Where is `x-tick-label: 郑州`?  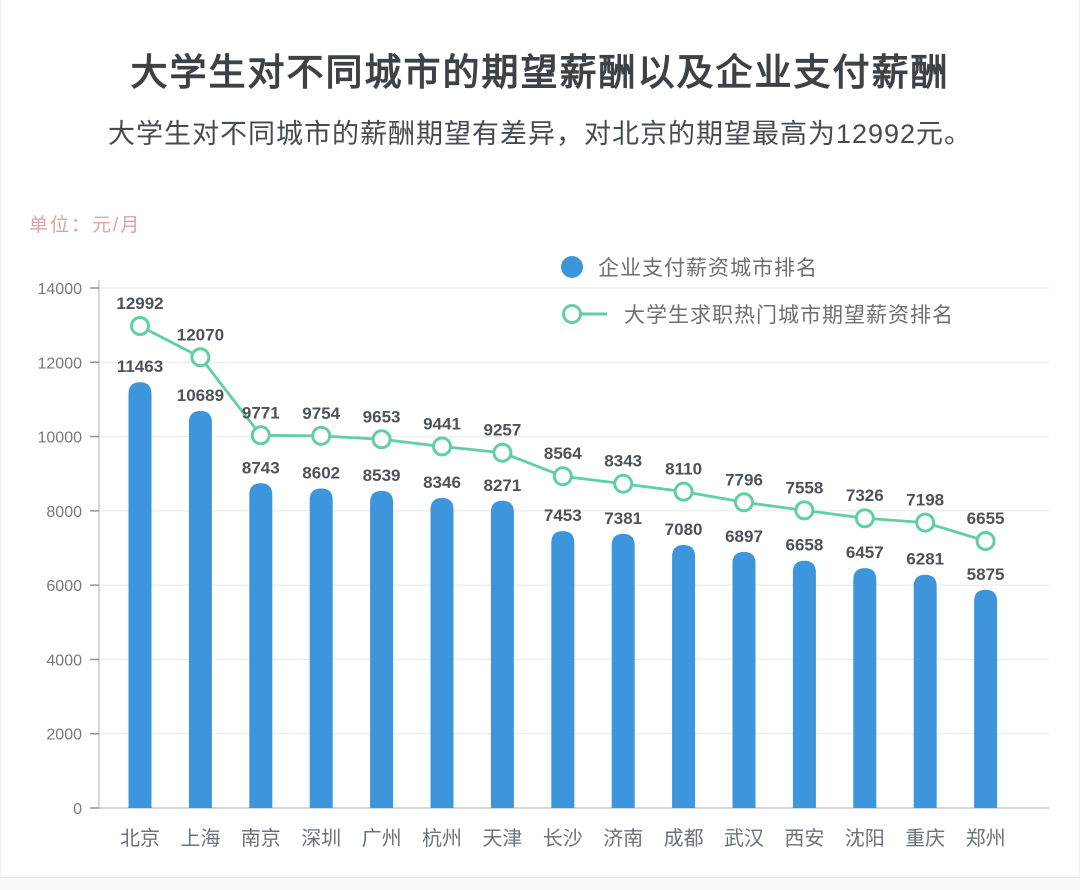
x-tick-label: 郑州 is located at coordinates (986, 838).